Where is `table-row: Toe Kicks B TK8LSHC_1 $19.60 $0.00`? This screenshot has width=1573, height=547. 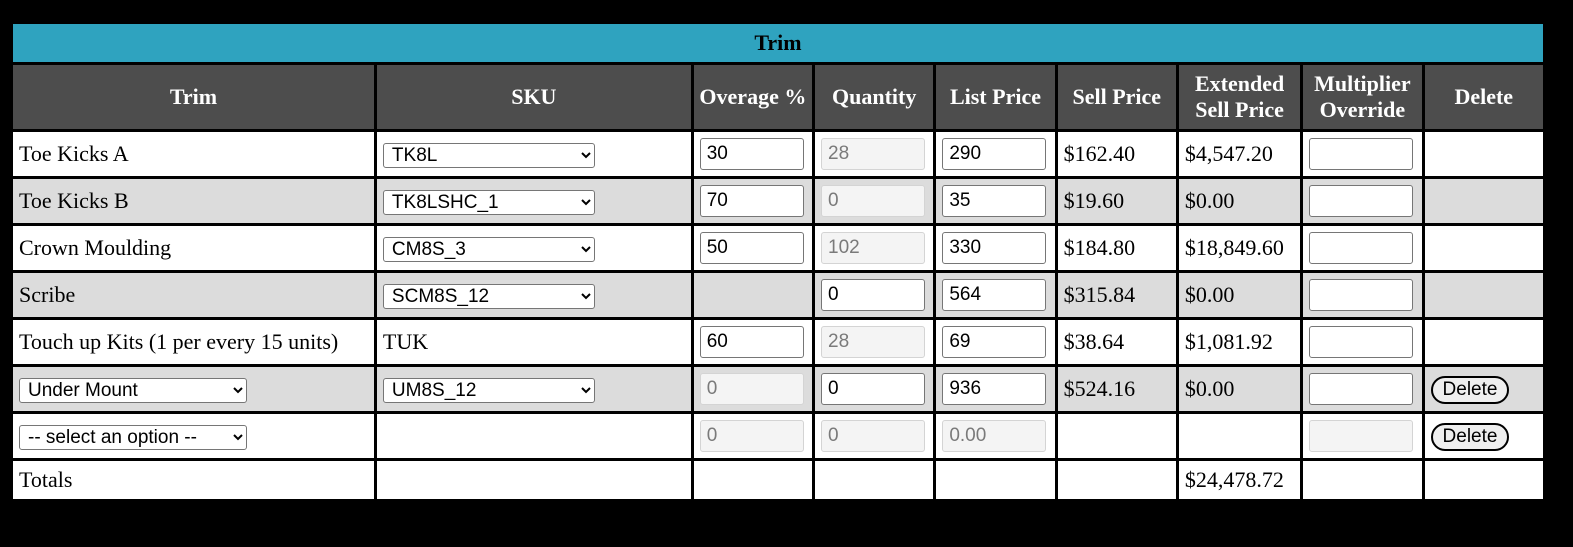 table-row: Toe Kicks B TK8LSHC_1 $19.60 $0.00 is located at coordinates (778, 201).